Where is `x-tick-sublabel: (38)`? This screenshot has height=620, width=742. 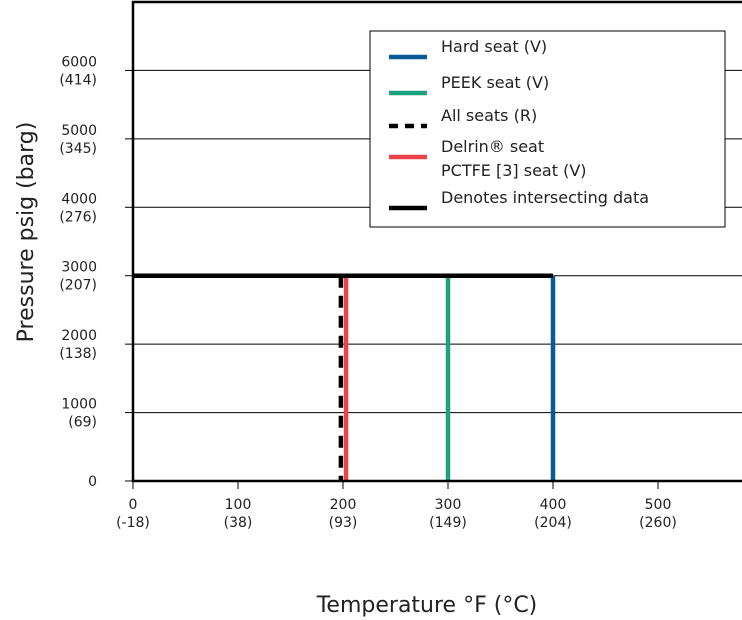
x-tick-sublabel: (38) is located at coordinates (238, 523).